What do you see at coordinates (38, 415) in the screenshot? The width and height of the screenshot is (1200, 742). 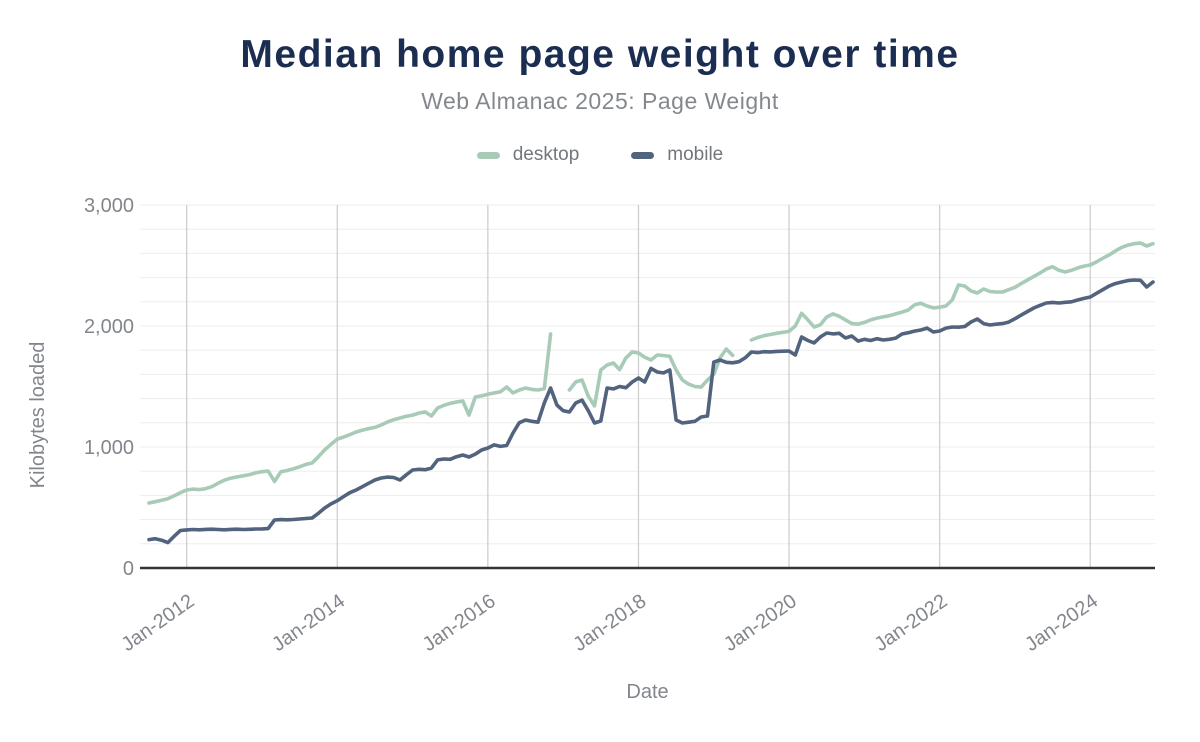 I see `y-axis-title: Kilobytes loaded` at bounding box center [38, 415].